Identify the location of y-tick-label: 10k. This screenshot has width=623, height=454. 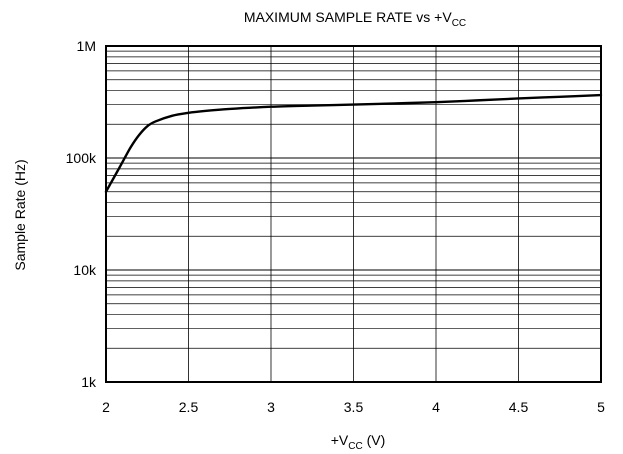
(85, 270).